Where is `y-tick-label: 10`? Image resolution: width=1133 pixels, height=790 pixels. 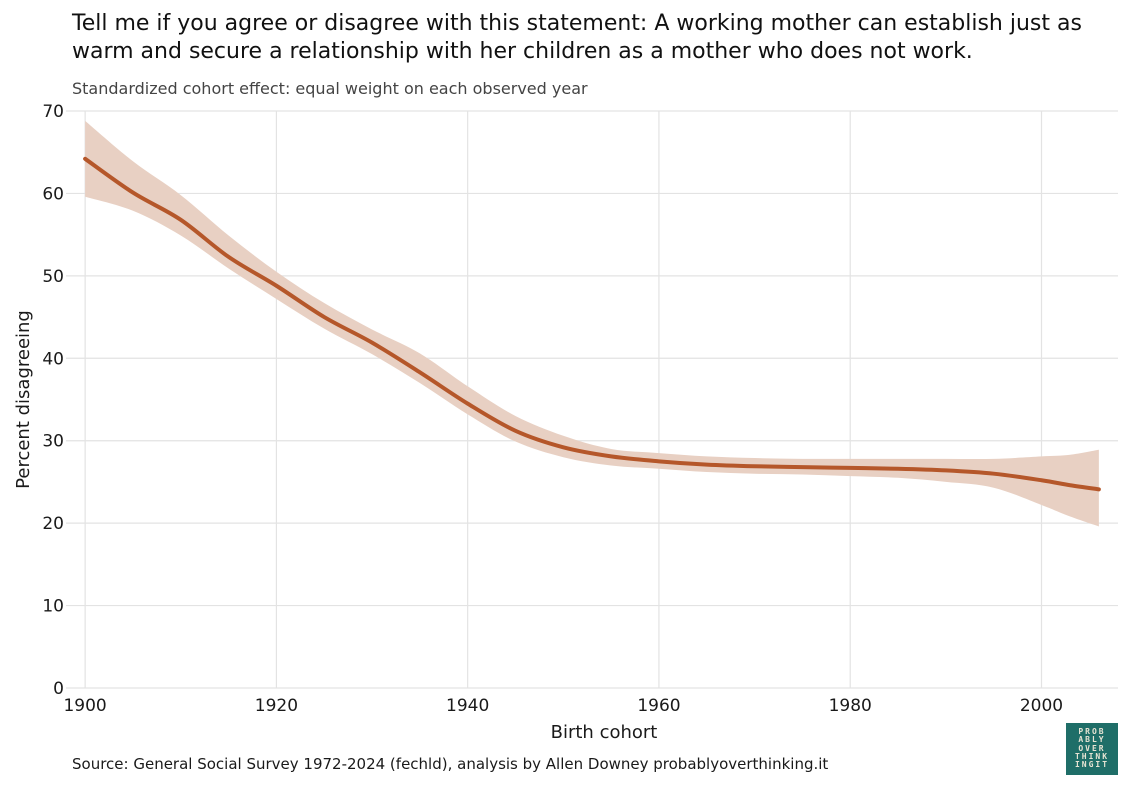 y-tick-label: 10 is located at coordinates (53, 607).